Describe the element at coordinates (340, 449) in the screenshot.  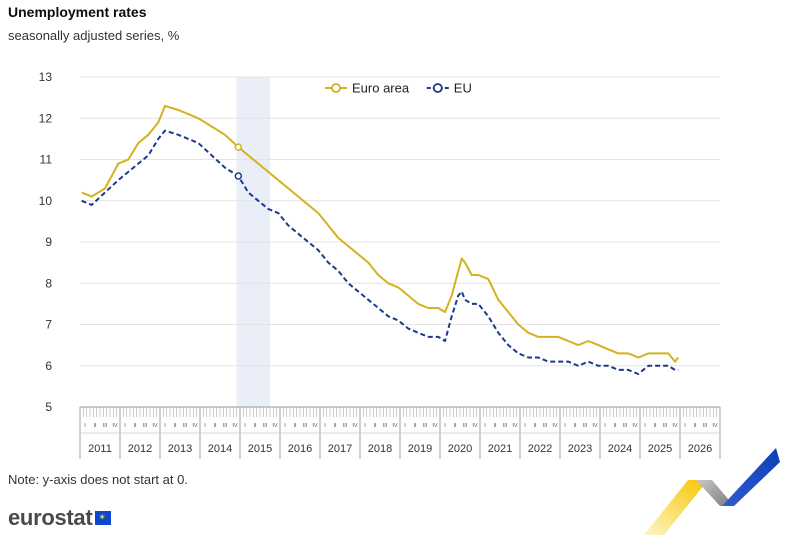
I see `year-label: 2017` at that location.